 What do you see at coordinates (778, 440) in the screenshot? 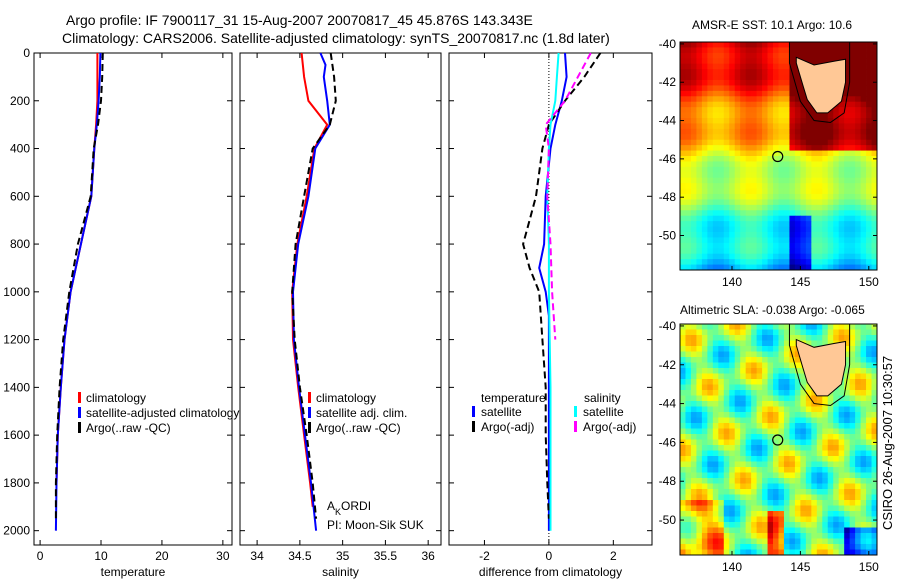
I see `argo-float-marker` at bounding box center [778, 440].